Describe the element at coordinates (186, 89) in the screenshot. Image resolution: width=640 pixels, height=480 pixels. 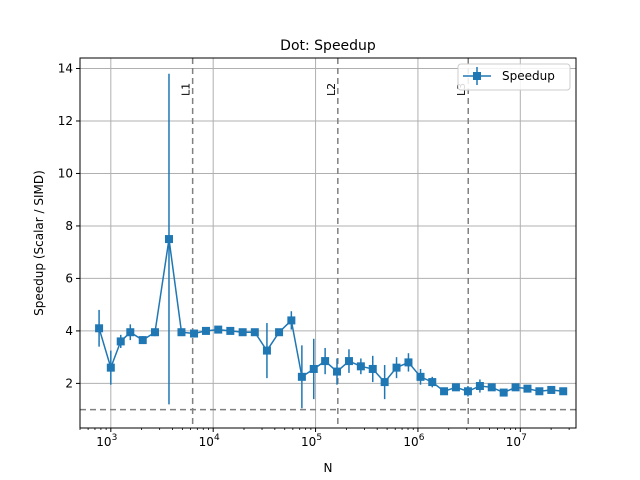
I see `cache-label-l1: L1` at that location.